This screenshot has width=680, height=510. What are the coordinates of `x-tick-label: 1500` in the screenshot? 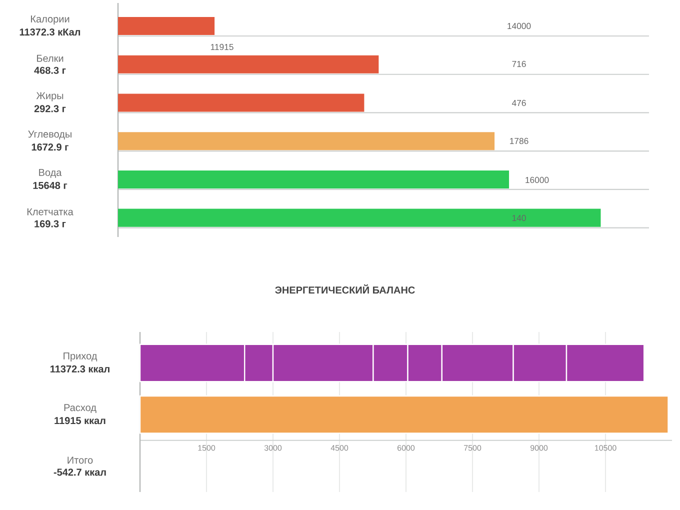 It's located at (207, 448).